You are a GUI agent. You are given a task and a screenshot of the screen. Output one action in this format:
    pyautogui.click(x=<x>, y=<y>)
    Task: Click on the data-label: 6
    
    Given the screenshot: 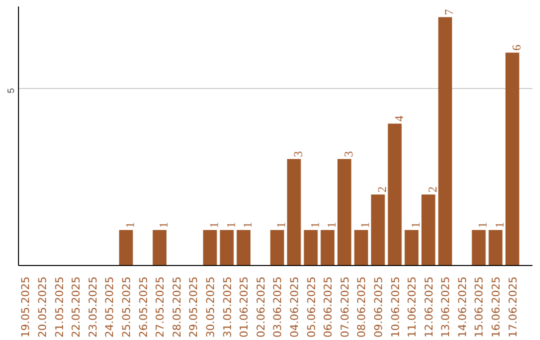 What is the action you would take?
    pyautogui.click(x=516, y=47)
    